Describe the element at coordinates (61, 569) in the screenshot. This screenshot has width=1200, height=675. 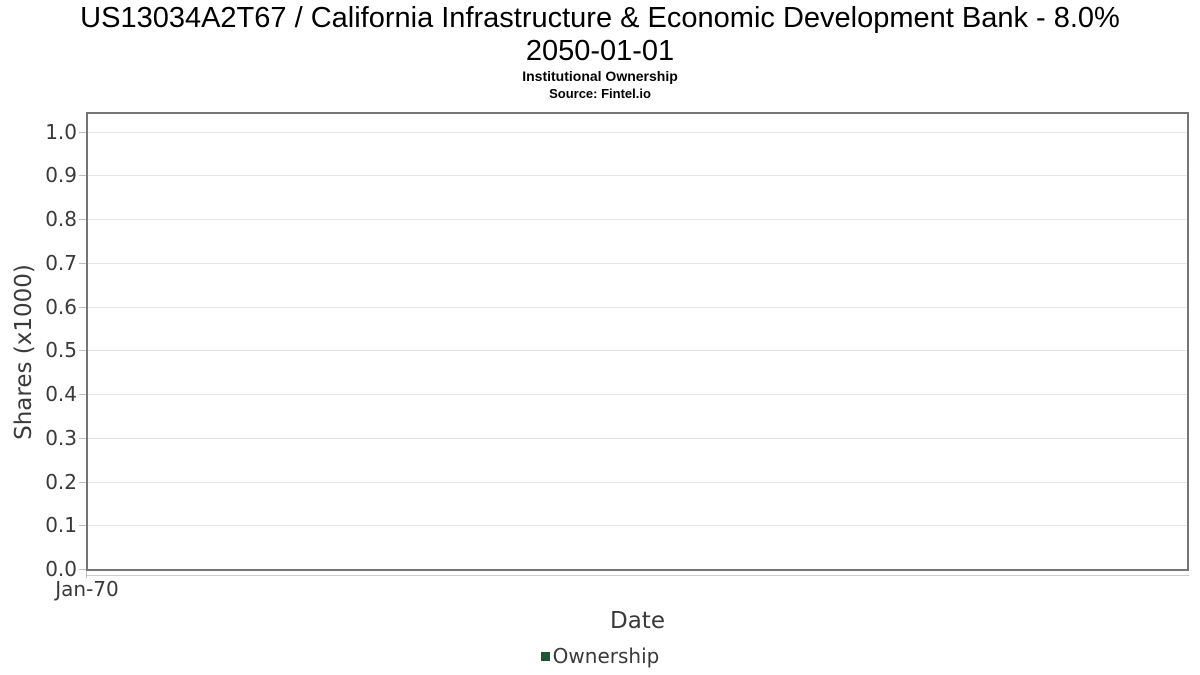
I see `y-tick-label: 0.0` at that location.